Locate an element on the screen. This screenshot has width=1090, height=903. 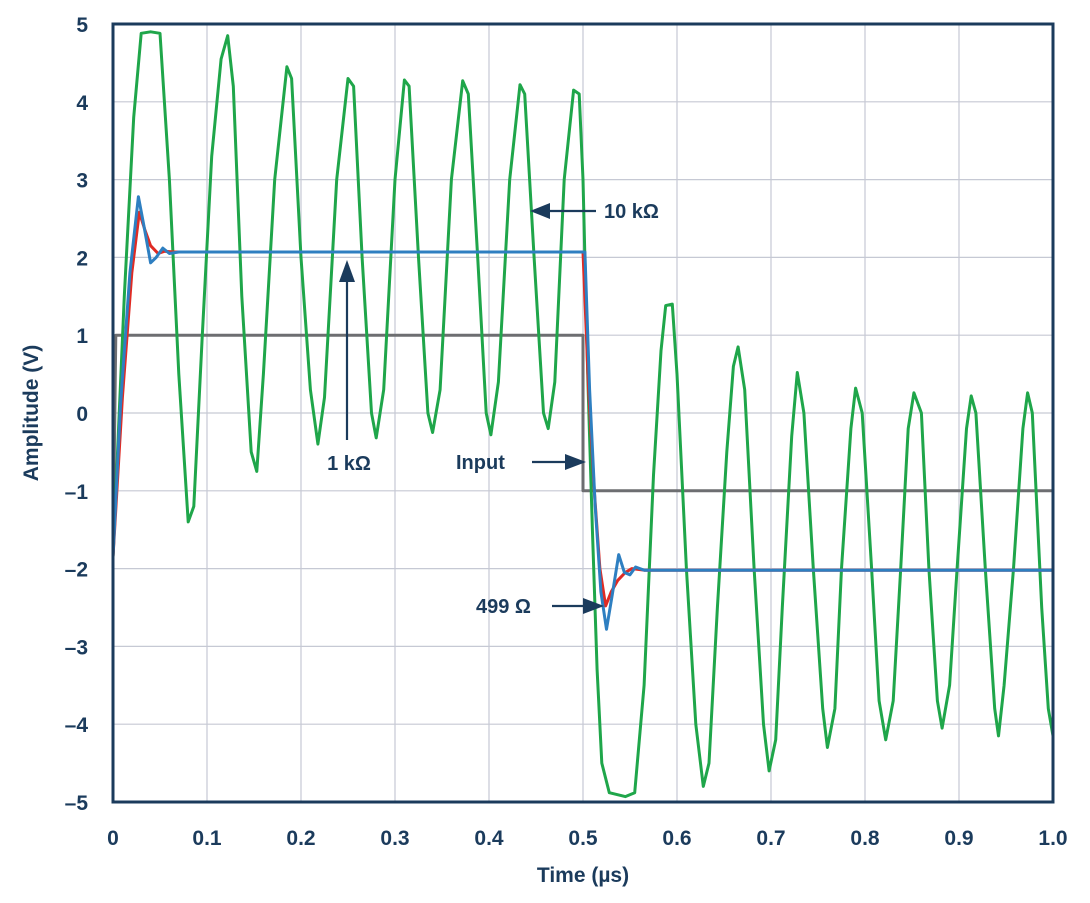
x-tick-label: 0.2 is located at coordinates (300, 838).